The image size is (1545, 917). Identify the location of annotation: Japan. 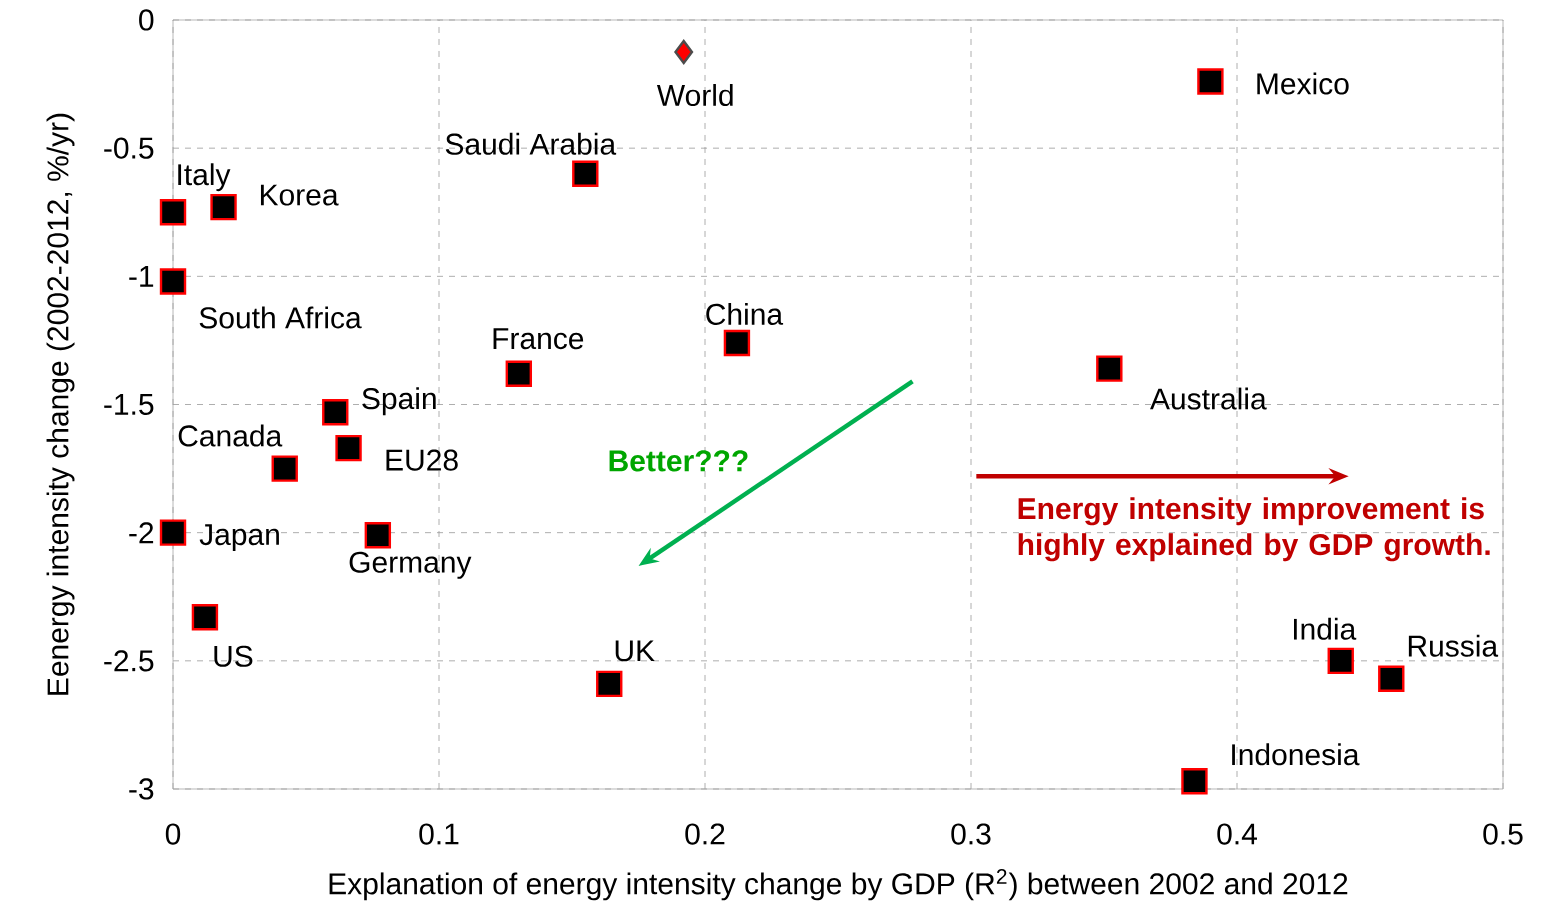
(239, 538).